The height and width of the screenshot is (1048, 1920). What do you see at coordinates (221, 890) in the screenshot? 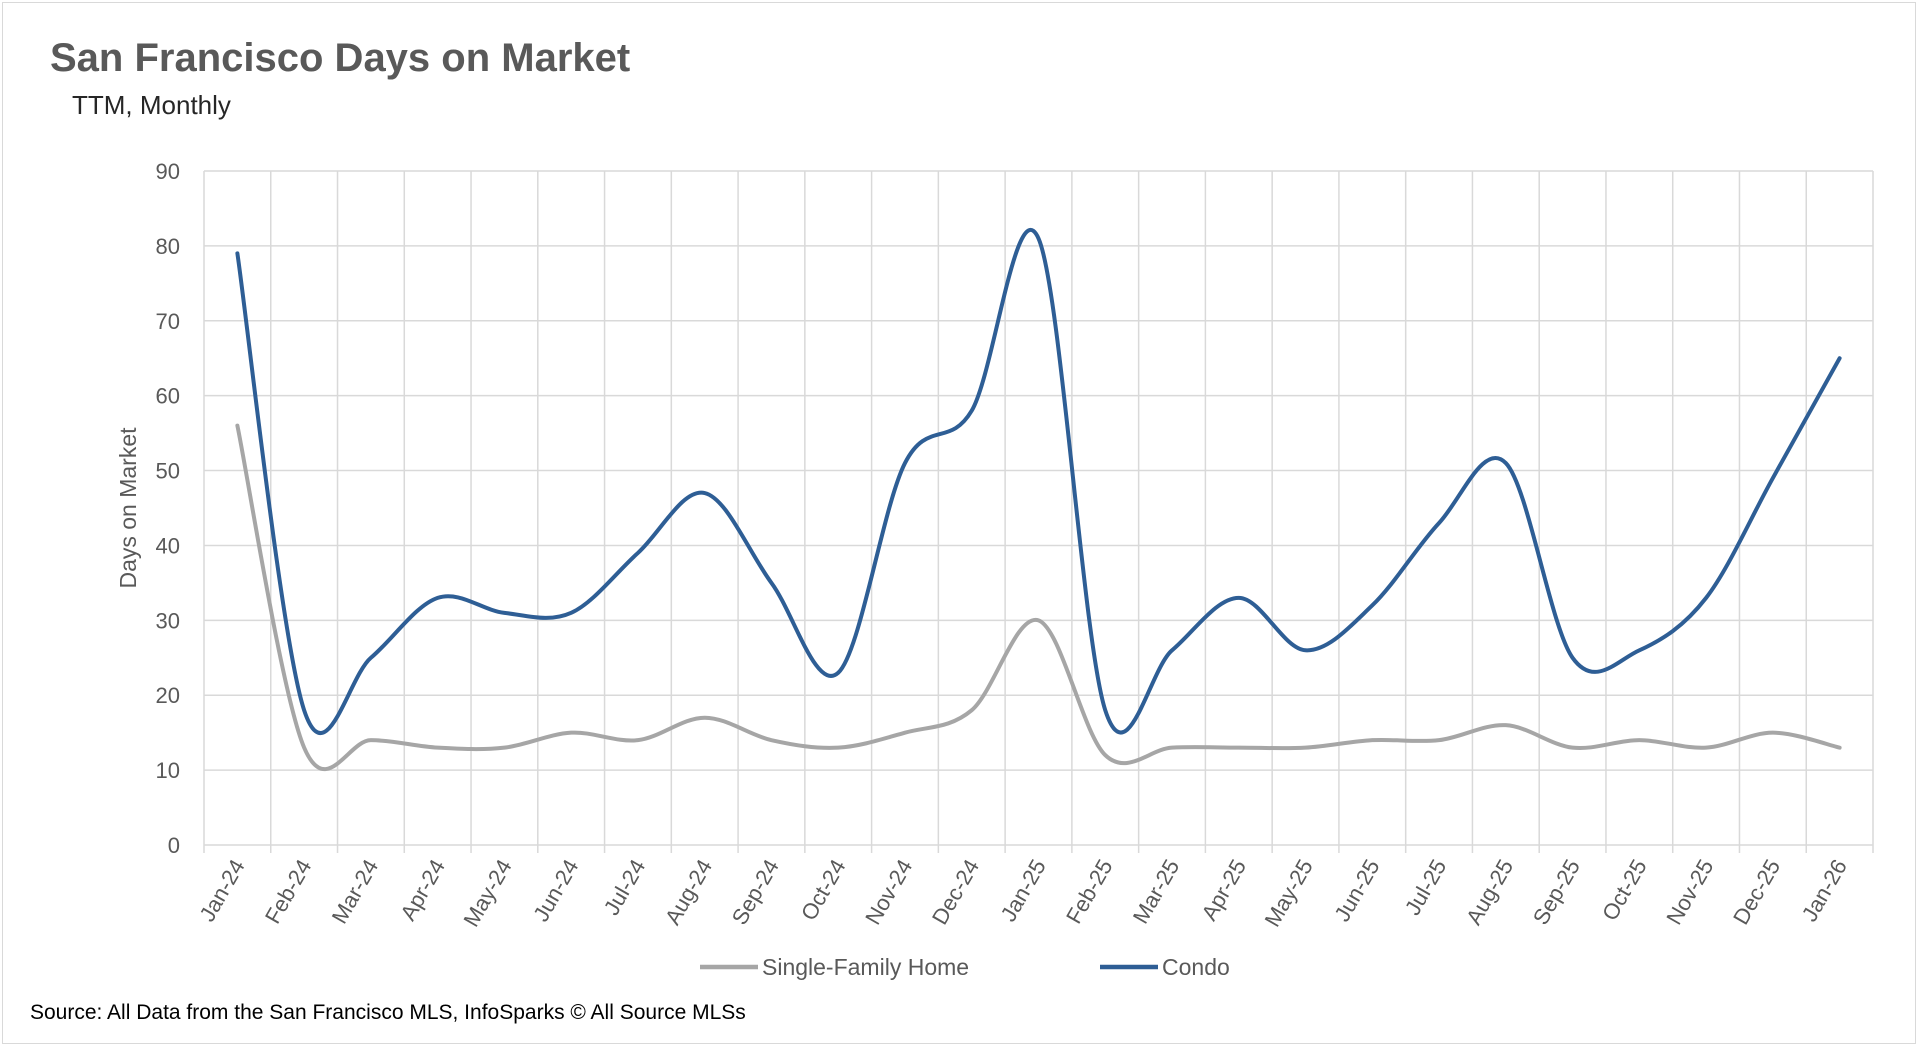
I see `x-tick-label: Jan-24` at bounding box center [221, 890].